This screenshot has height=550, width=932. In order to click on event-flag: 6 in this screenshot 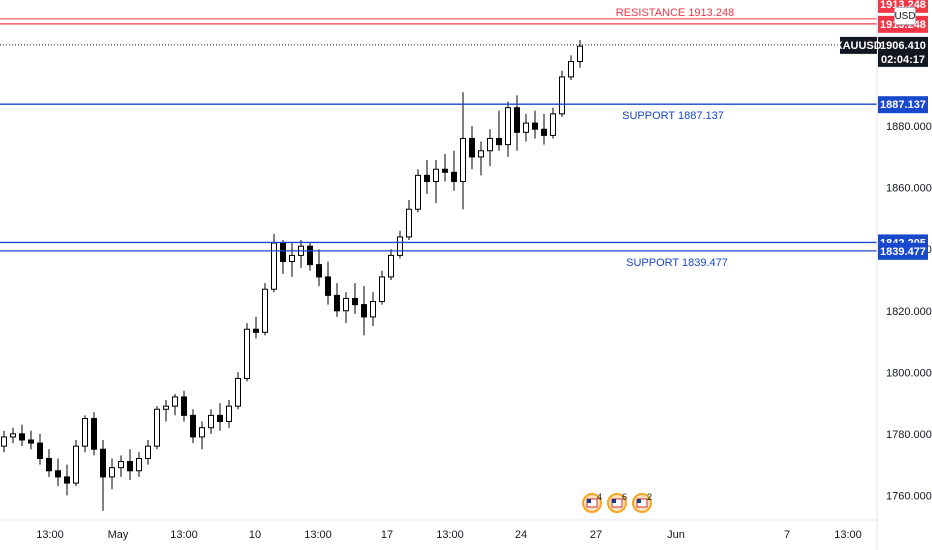, I will do `click(617, 502)`.